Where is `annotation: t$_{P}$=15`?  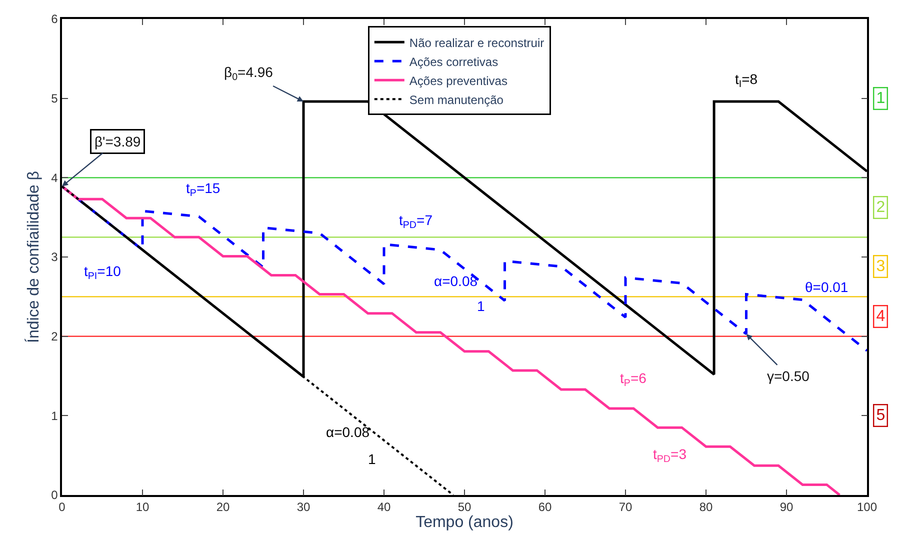
annotation: t$_{P}$=15 is located at coordinates (203, 189).